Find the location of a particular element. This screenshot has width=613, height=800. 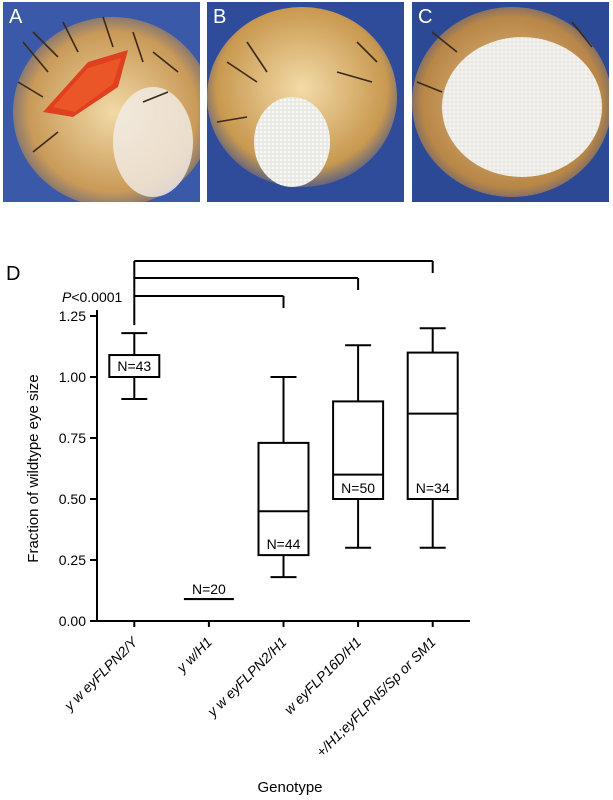

panel-label-a: A is located at coordinates (16, 17).